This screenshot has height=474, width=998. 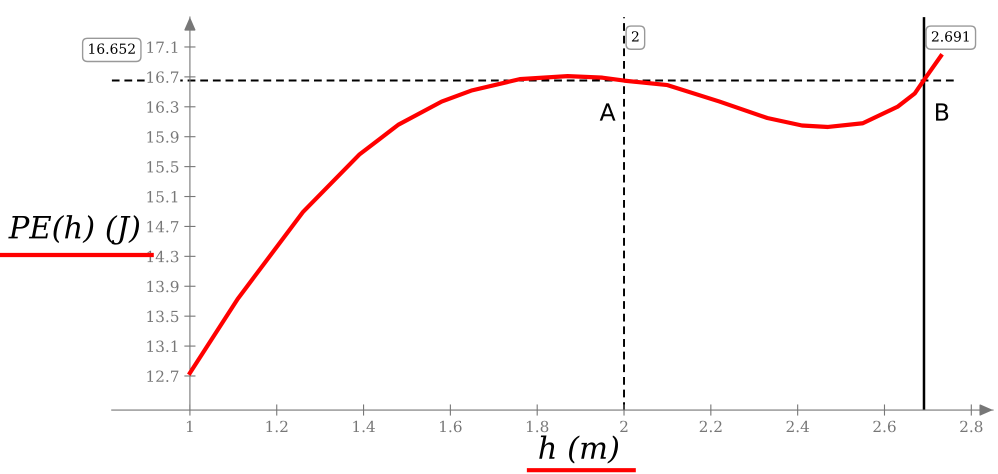 I want to click on y-tick-label: 12.7, so click(x=162, y=376).